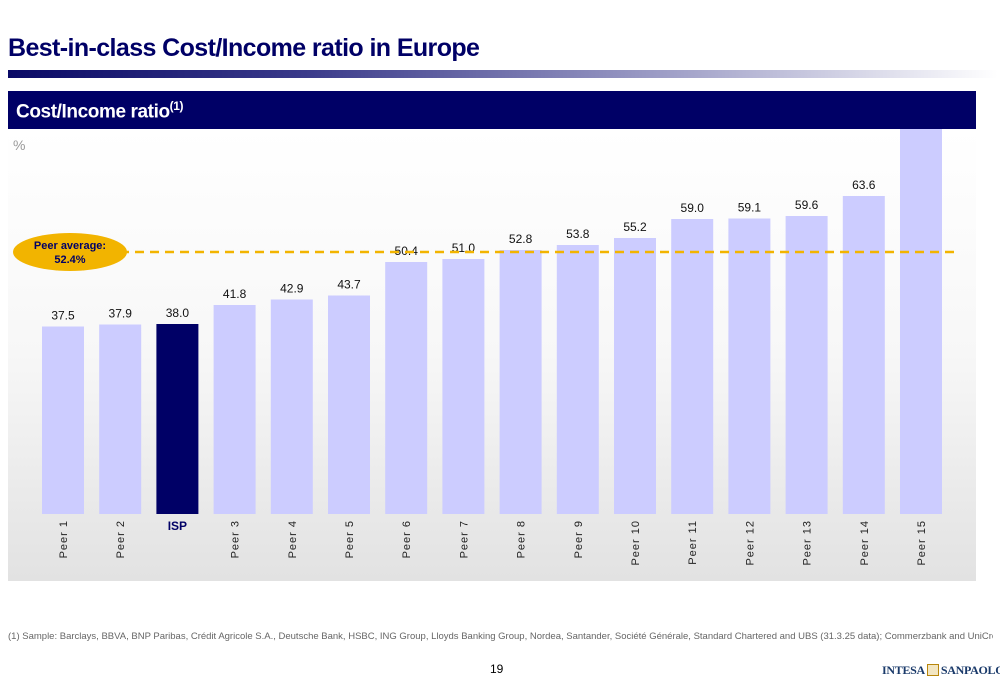 This screenshot has height=685, width=1000. Describe the element at coordinates (693, 208) in the screenshot. I see `data-label: 59.0` at that location.